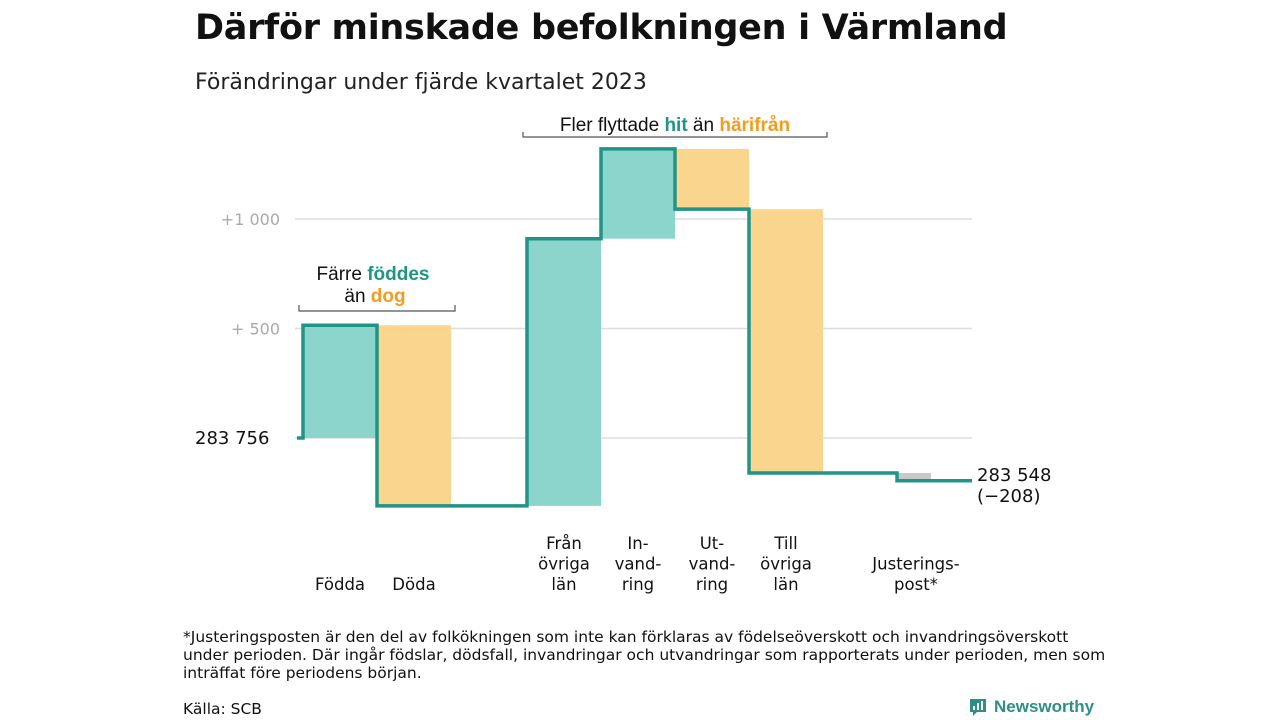  What do you see at coordinates (612, 125) in the screenshot?
I see `annotation-part: Fler flyttade` at bounding box center [612, 125].